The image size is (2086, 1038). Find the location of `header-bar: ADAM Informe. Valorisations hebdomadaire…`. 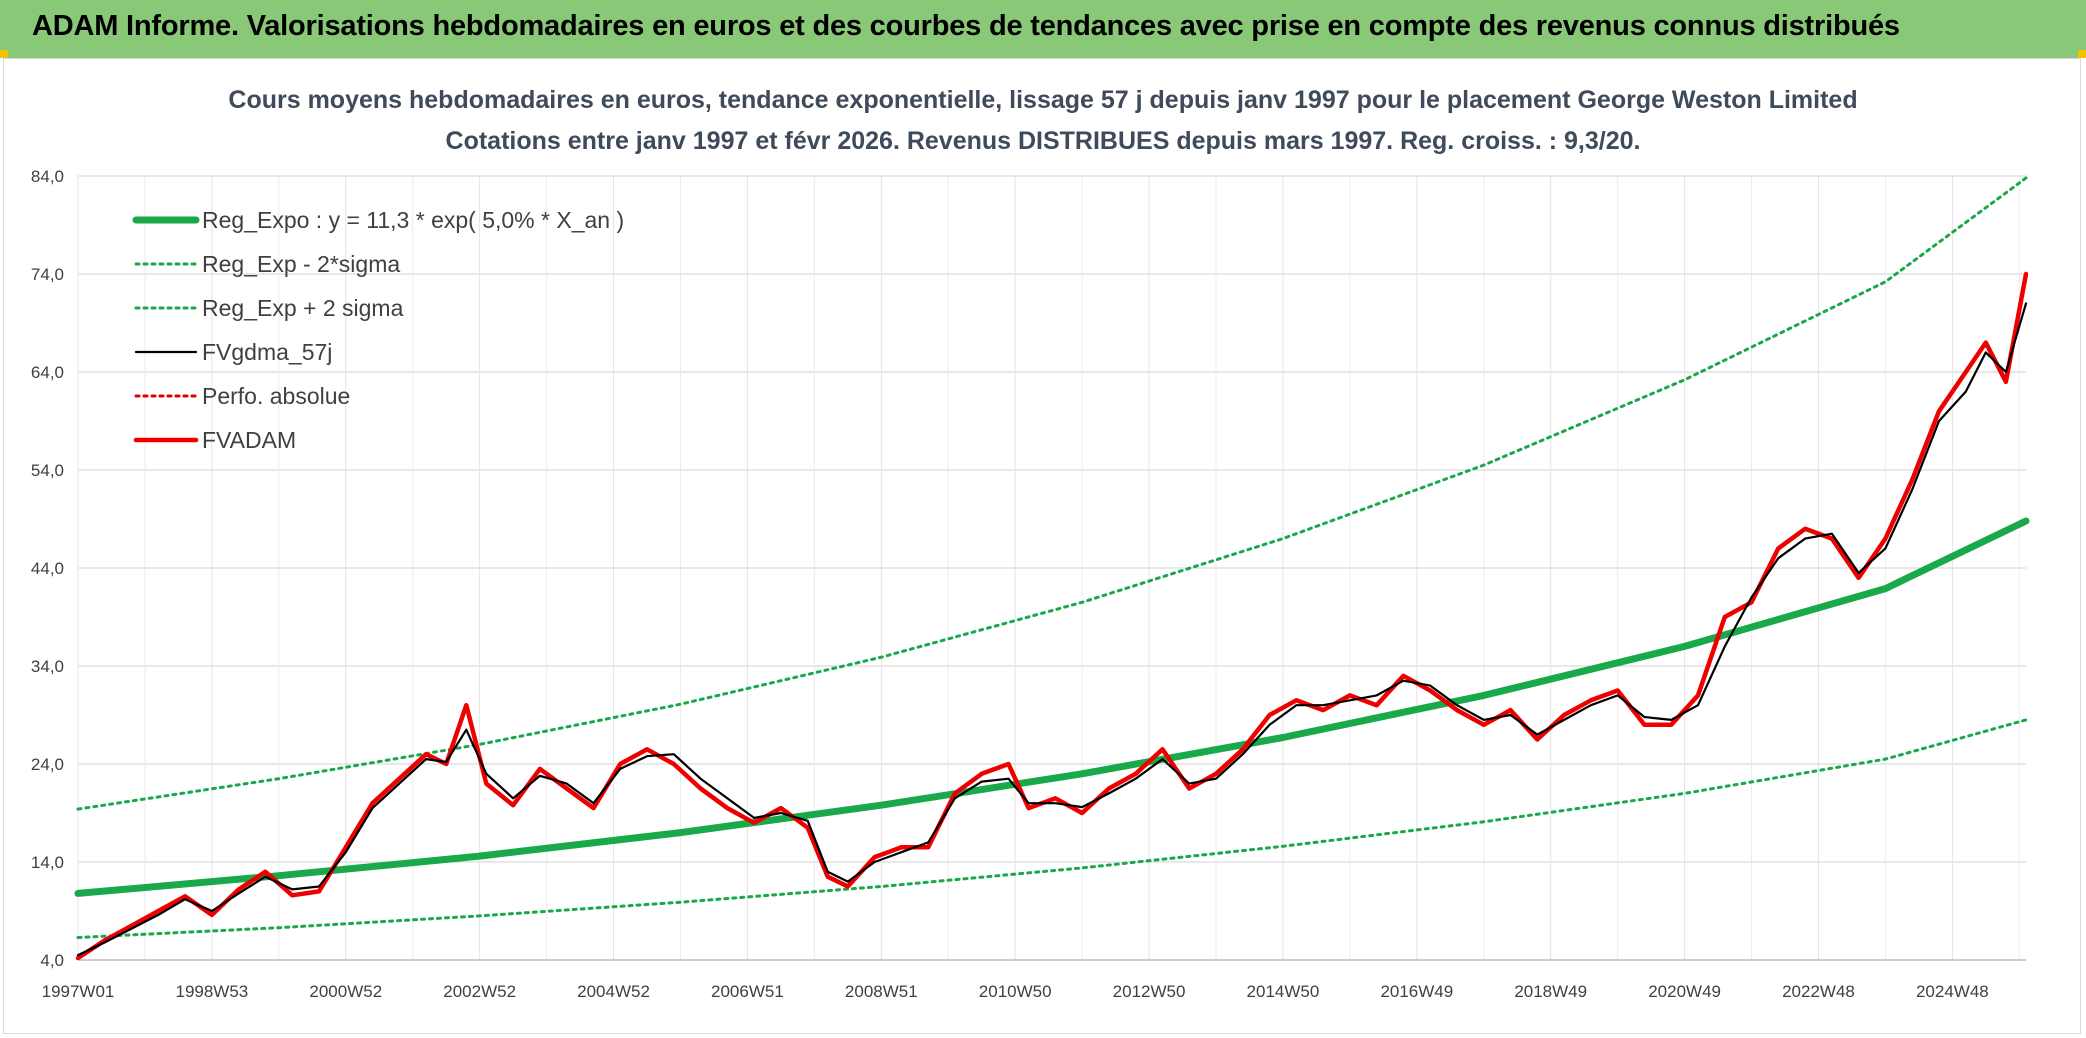

header-bar: ADAM Informe. Valorisations hebdomadaire… is located at coordinates (1043, 29).